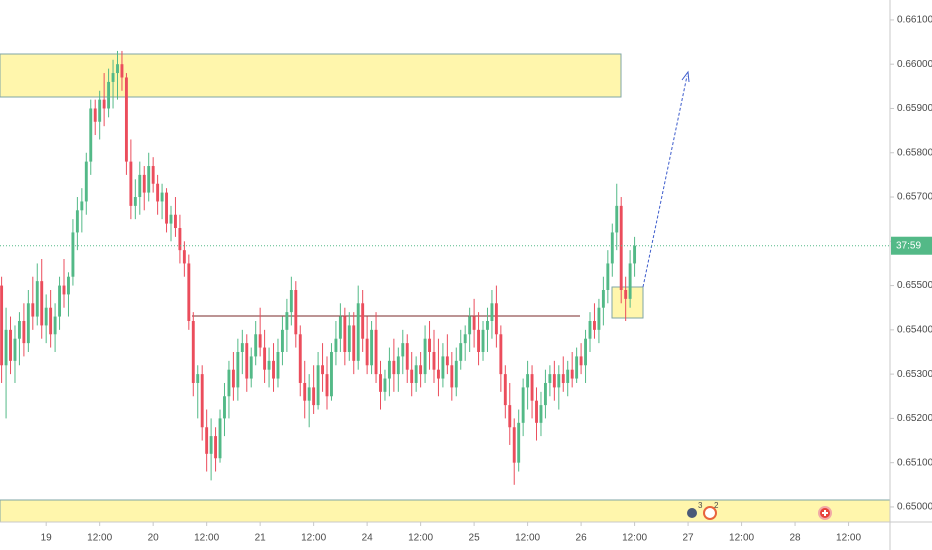 The width and height of the screenshot is (932, 550). I want to click on y-tick-label: 0.65500, so click(914, 285).